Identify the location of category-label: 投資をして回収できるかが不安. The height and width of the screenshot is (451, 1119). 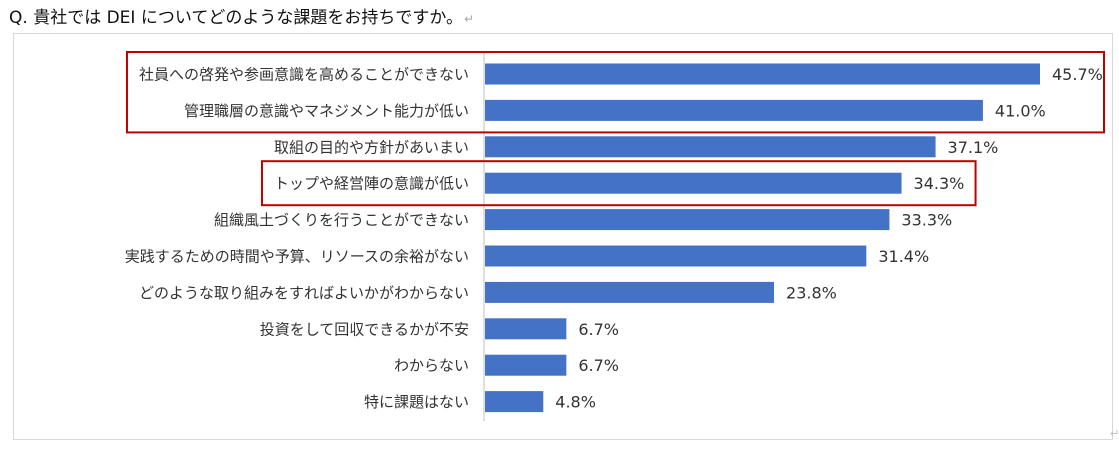
(364, 329).